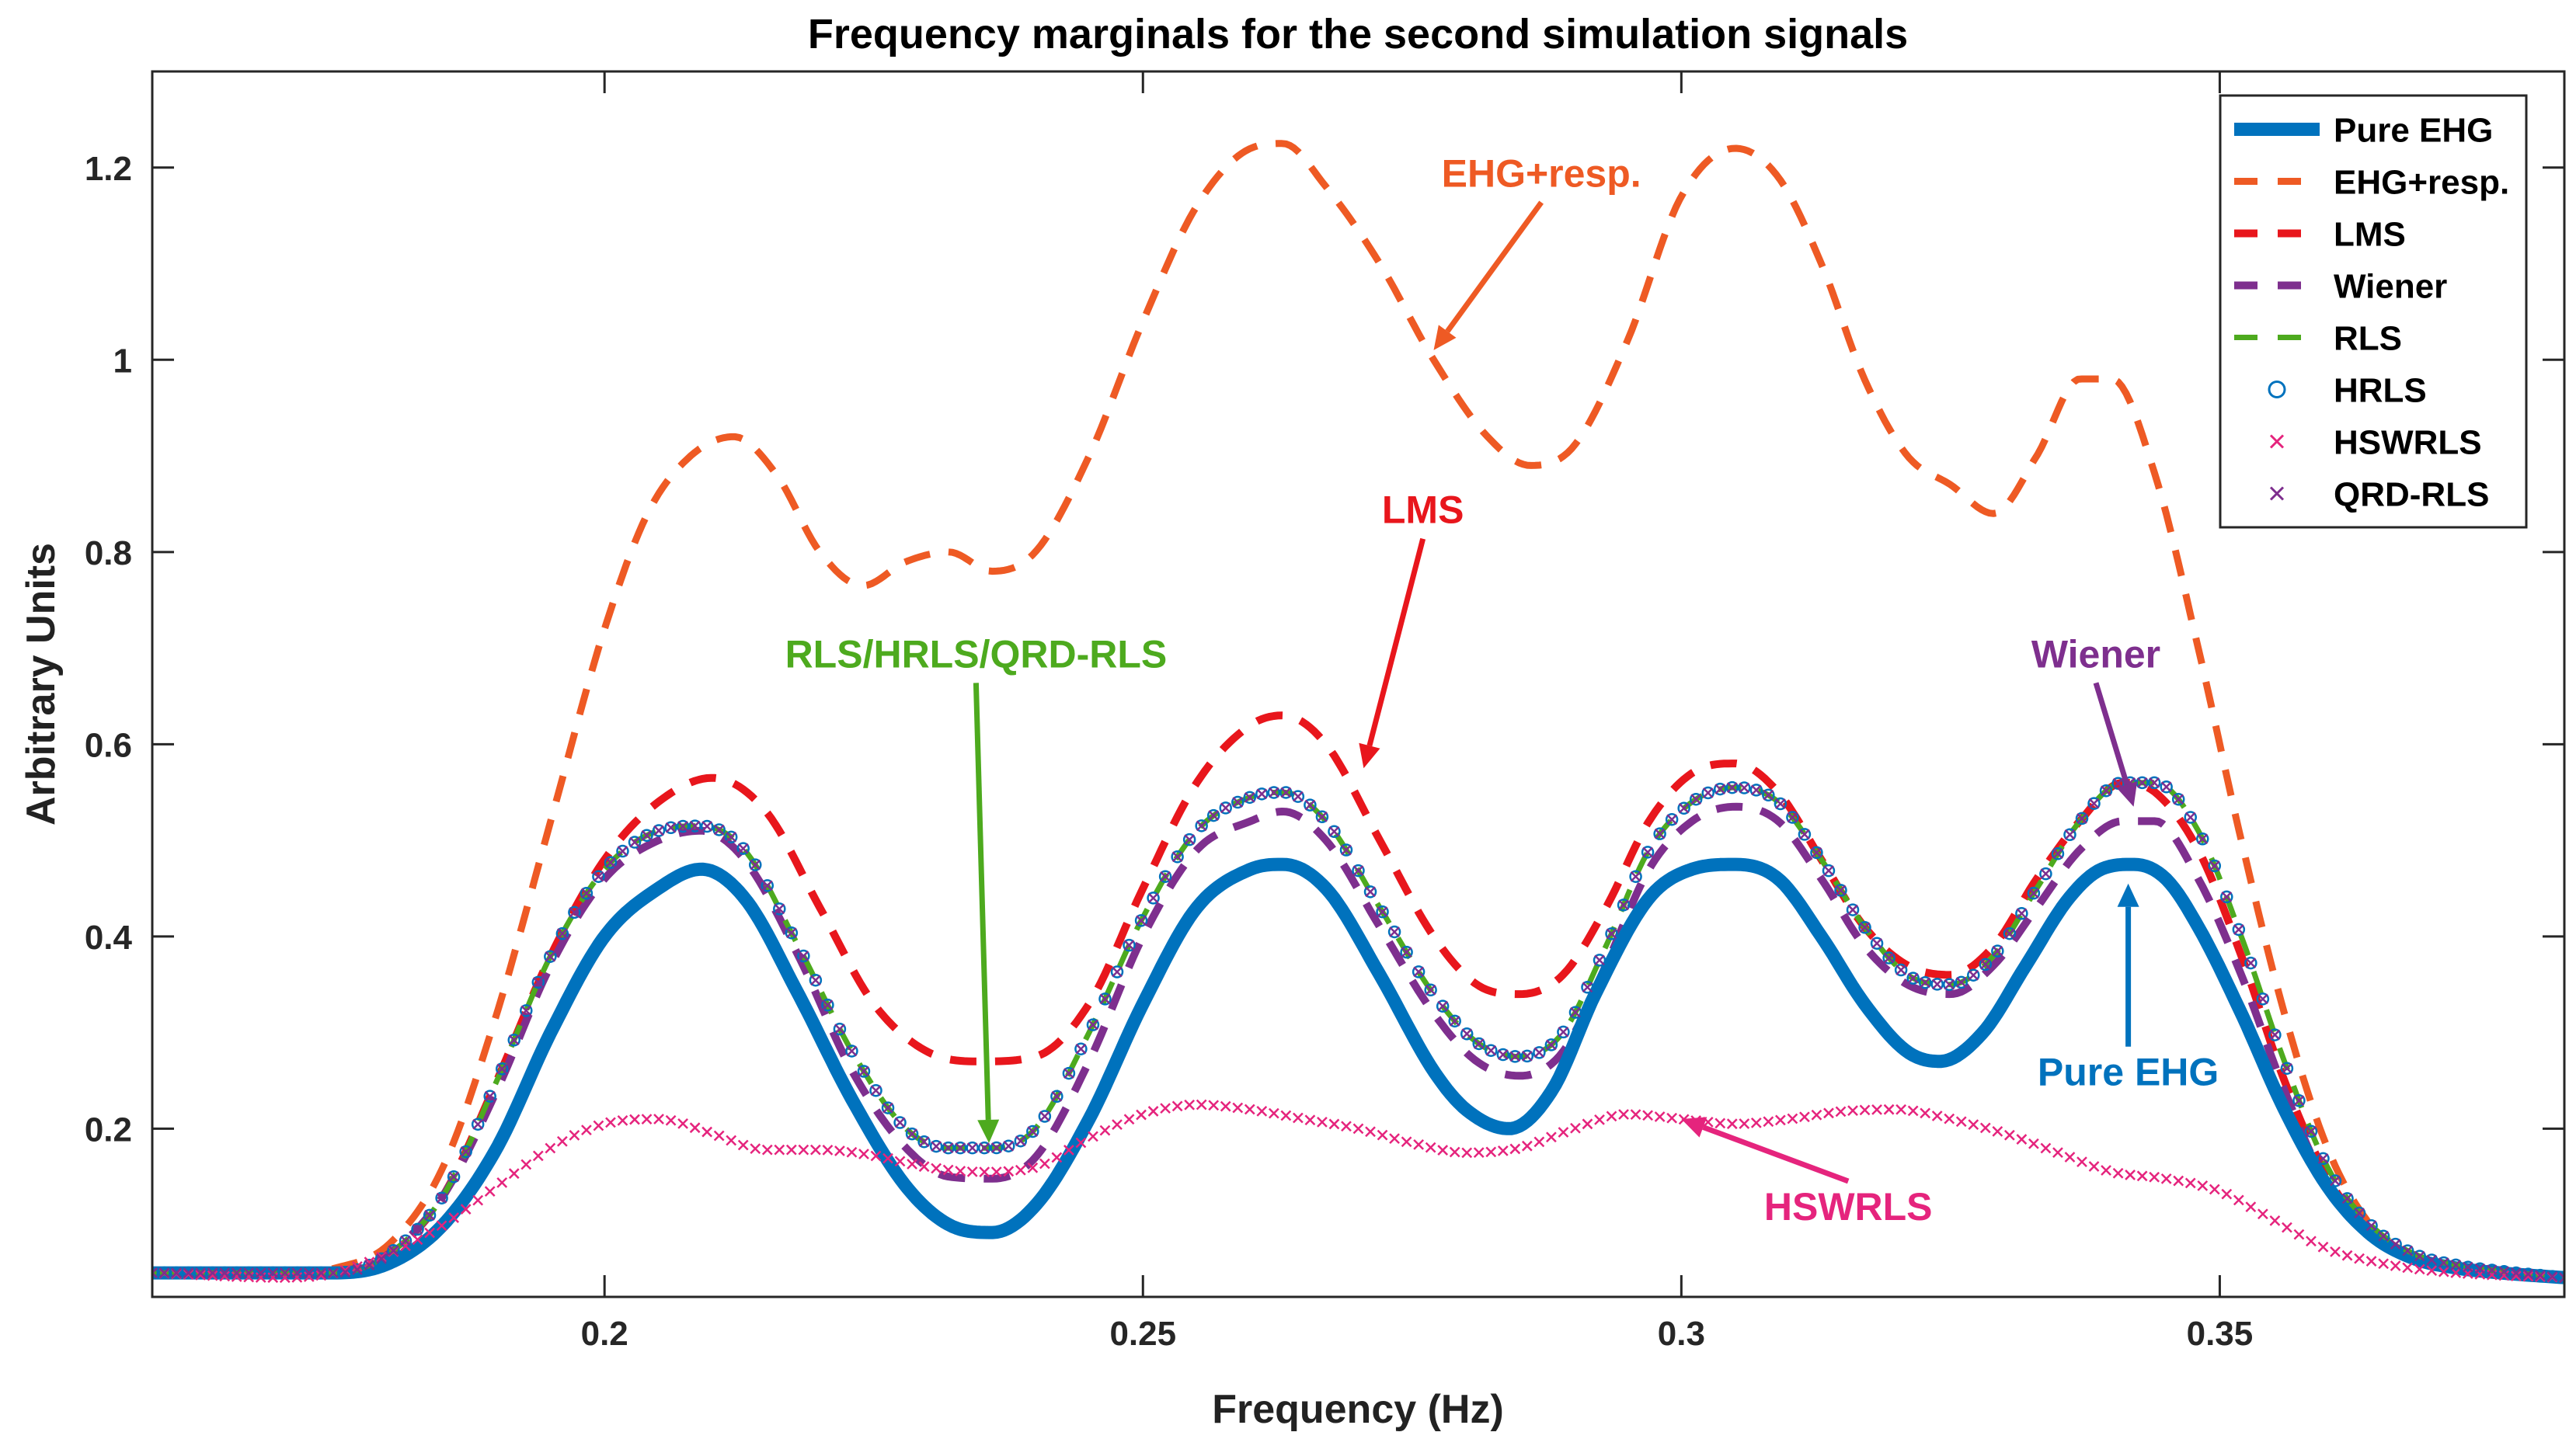 The height and width of the screenshot is (1446, 2576). Describe the element at coordinates (109, 938) in the screenshot. I see `y-tick-label: 0.4` at that location.